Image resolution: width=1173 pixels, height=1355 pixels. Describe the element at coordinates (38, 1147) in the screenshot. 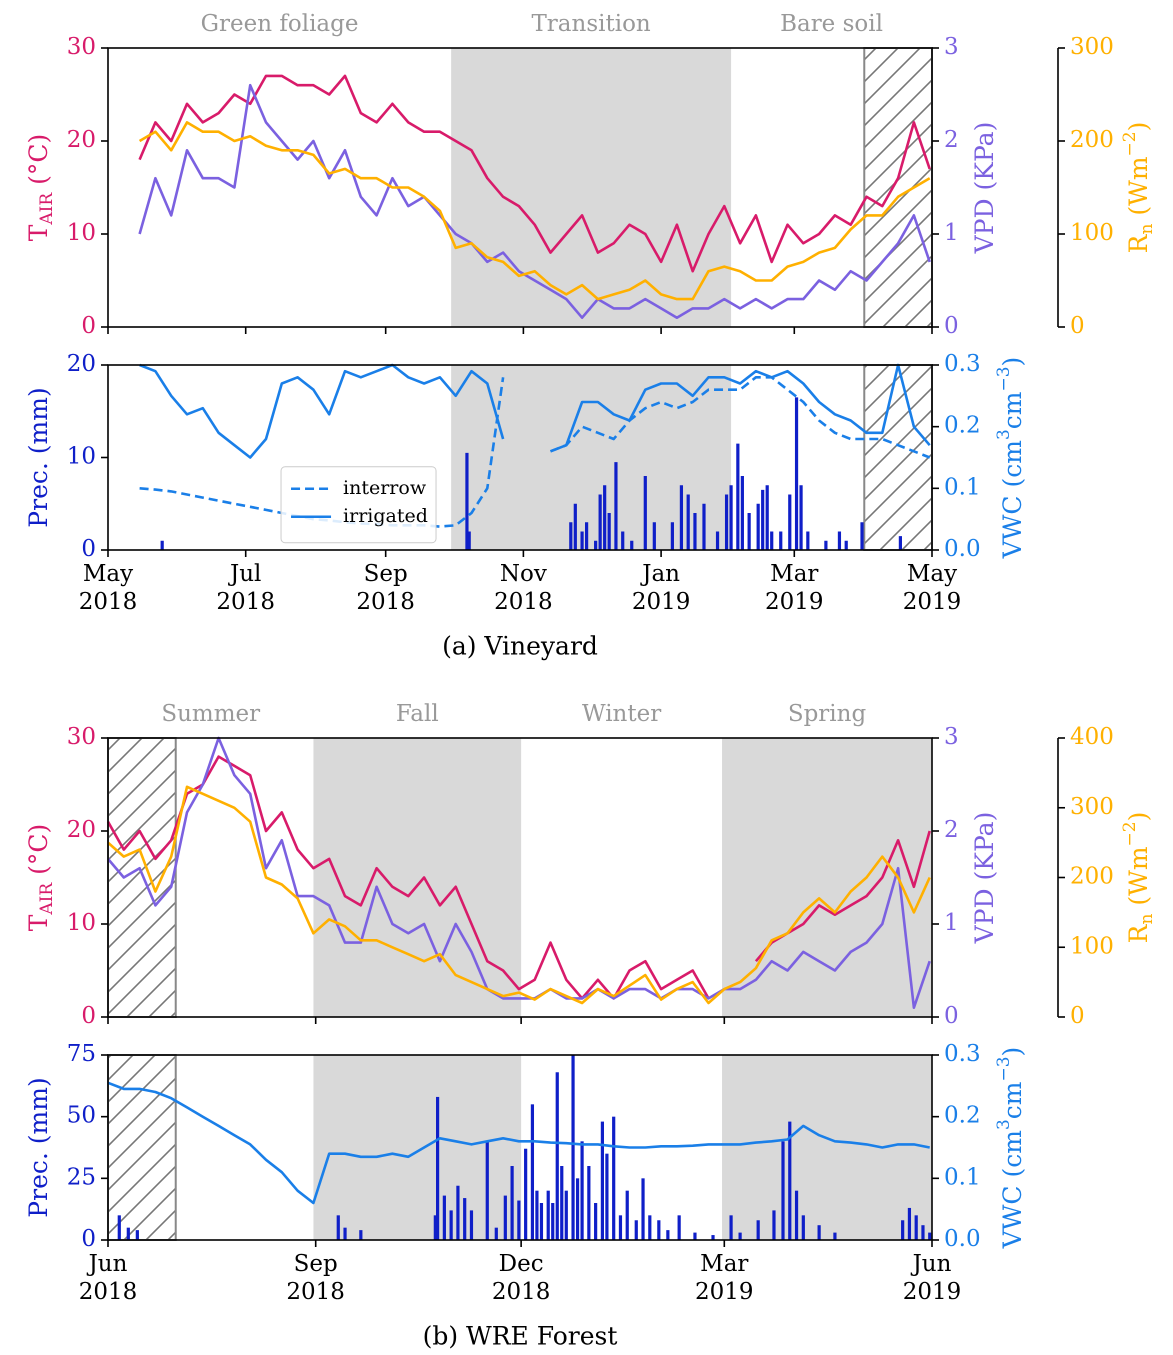

I see `y-axis-label: Prec. (mm)` at that location.